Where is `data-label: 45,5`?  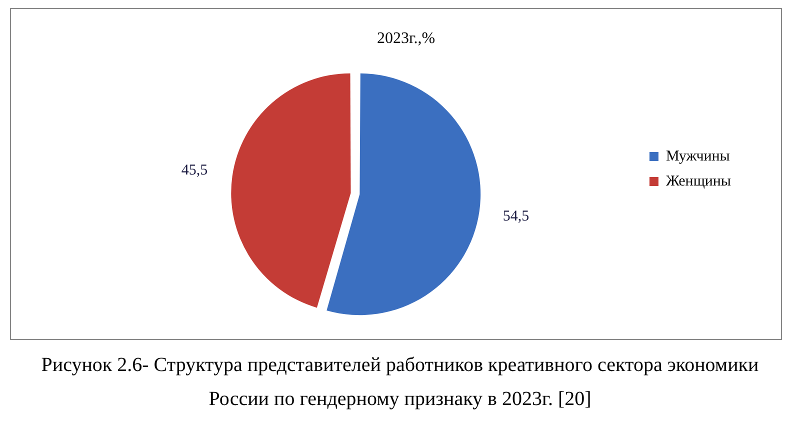
data-label: 45,5 is located at coordinates (194, 170).